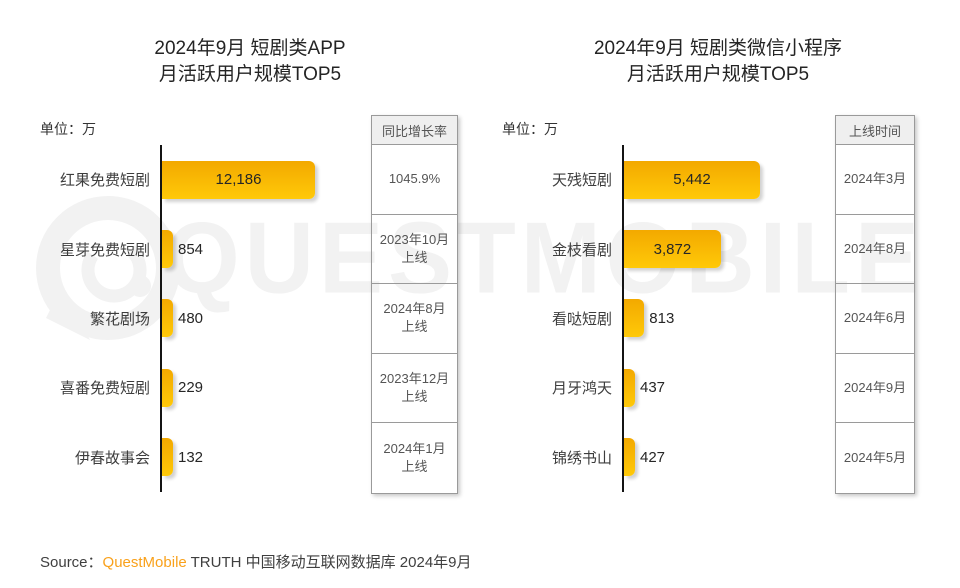 The width and height of the screenshot is (960, 588). Describe the element at coordinates (718, 48) in the screenshot. I see `right-chart-title-line1: 2024年9月 短剧类微信小程序` at that location.